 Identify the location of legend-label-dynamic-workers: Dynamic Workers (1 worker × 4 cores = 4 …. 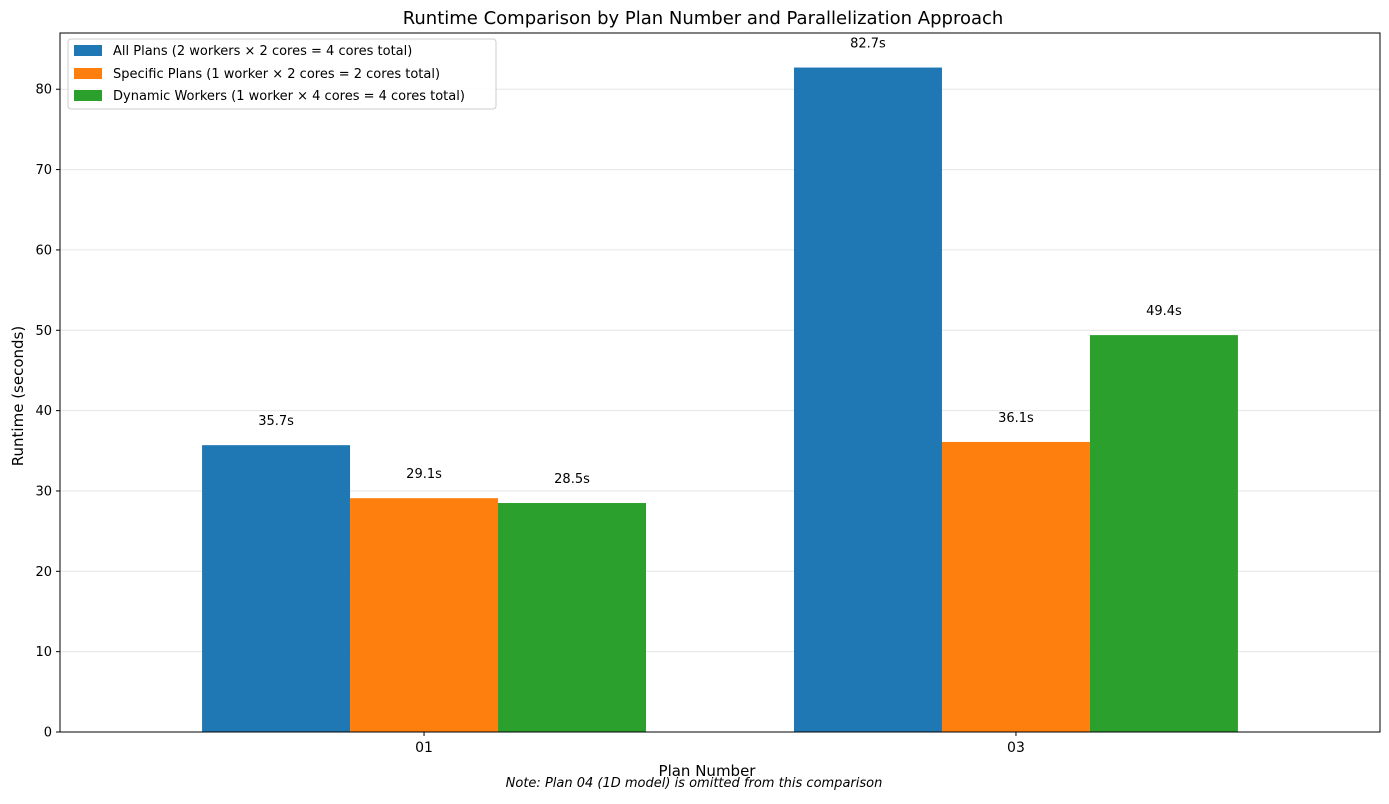
(289, 96).